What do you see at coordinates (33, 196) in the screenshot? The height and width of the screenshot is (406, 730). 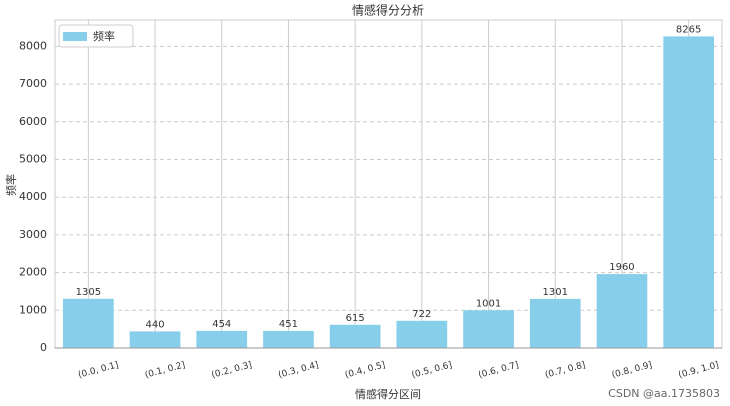 I see `y-tick-label: 4000` at bounding box center [33, 196].